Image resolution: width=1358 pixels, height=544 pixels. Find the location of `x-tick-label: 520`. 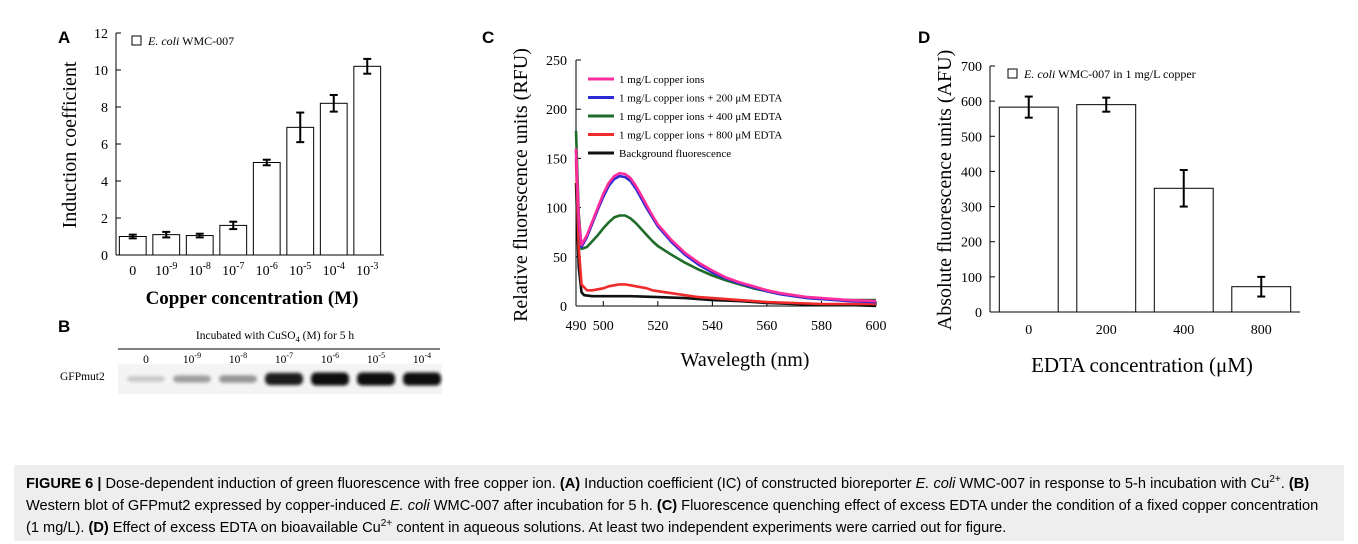

x-tick-label: 520 is located at coordinates (657, 326).